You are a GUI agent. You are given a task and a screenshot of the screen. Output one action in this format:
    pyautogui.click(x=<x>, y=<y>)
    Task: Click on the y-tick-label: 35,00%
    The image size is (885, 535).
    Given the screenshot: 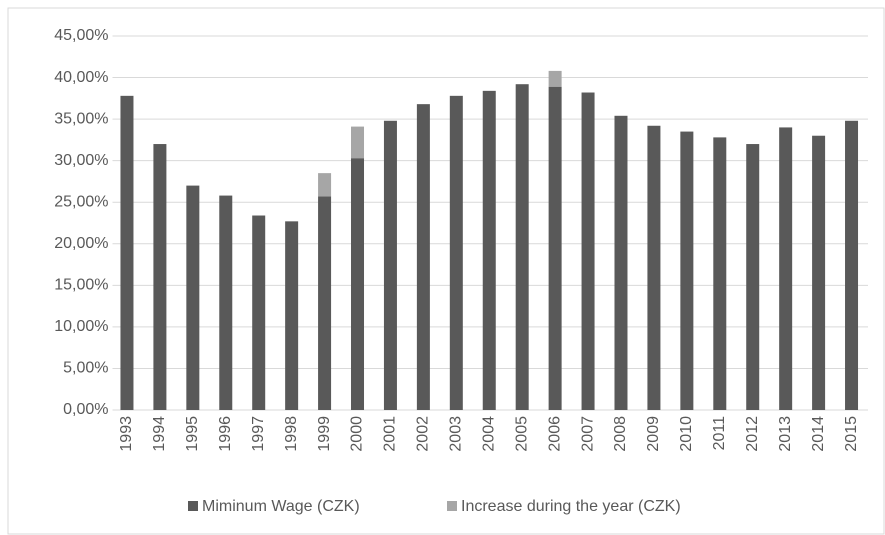 What is the action you would take?
    pyautogui.click(x=81, y=118)
    